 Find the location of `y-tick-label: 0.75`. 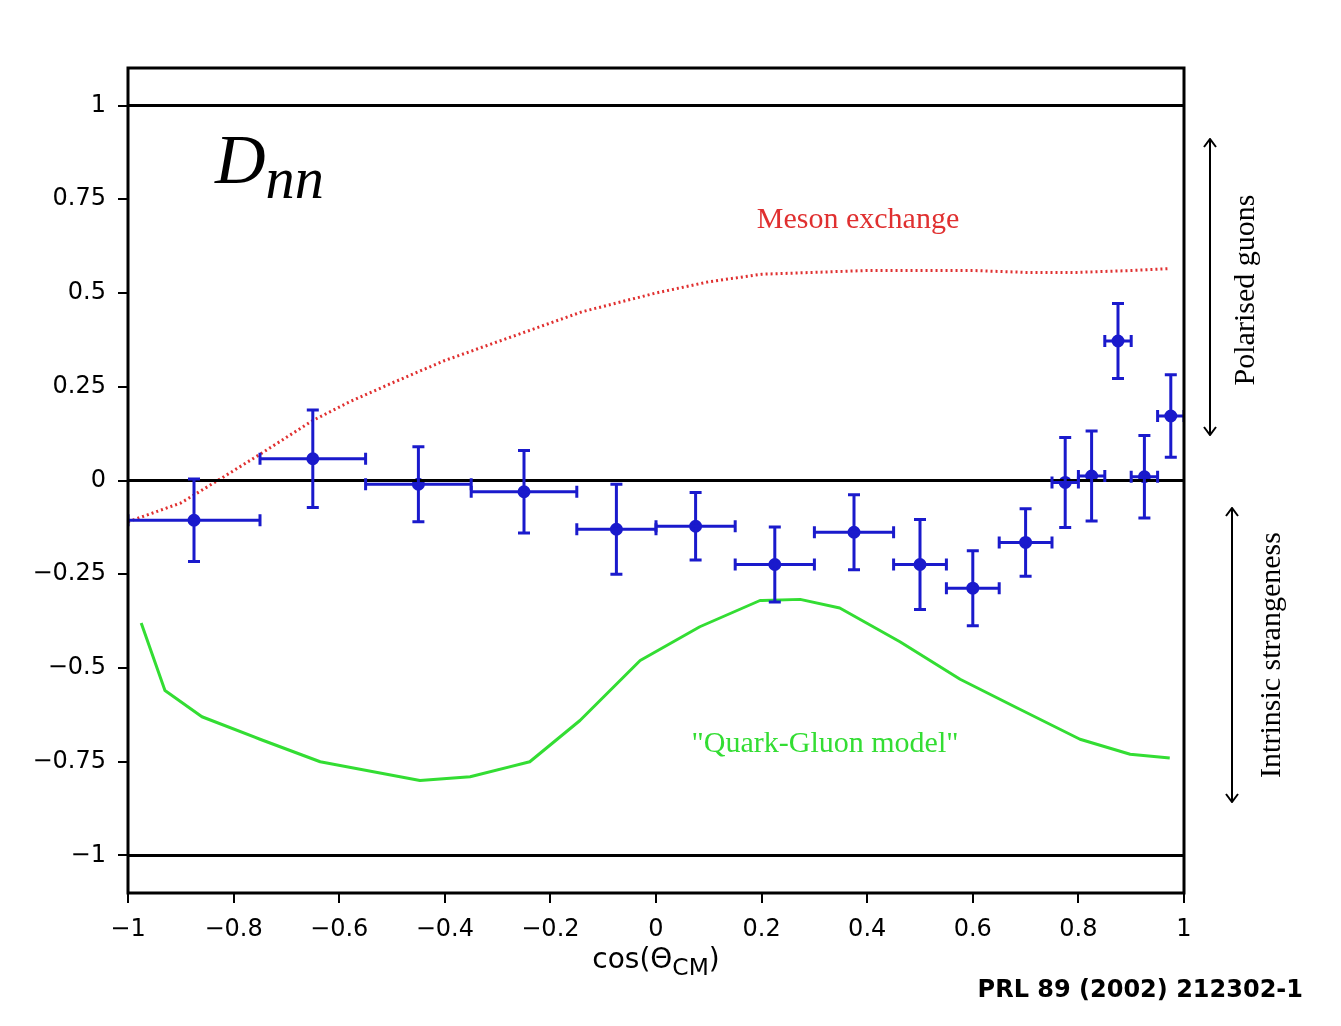

y-tick-label: 0.75 is located at coordinates (79, 197).